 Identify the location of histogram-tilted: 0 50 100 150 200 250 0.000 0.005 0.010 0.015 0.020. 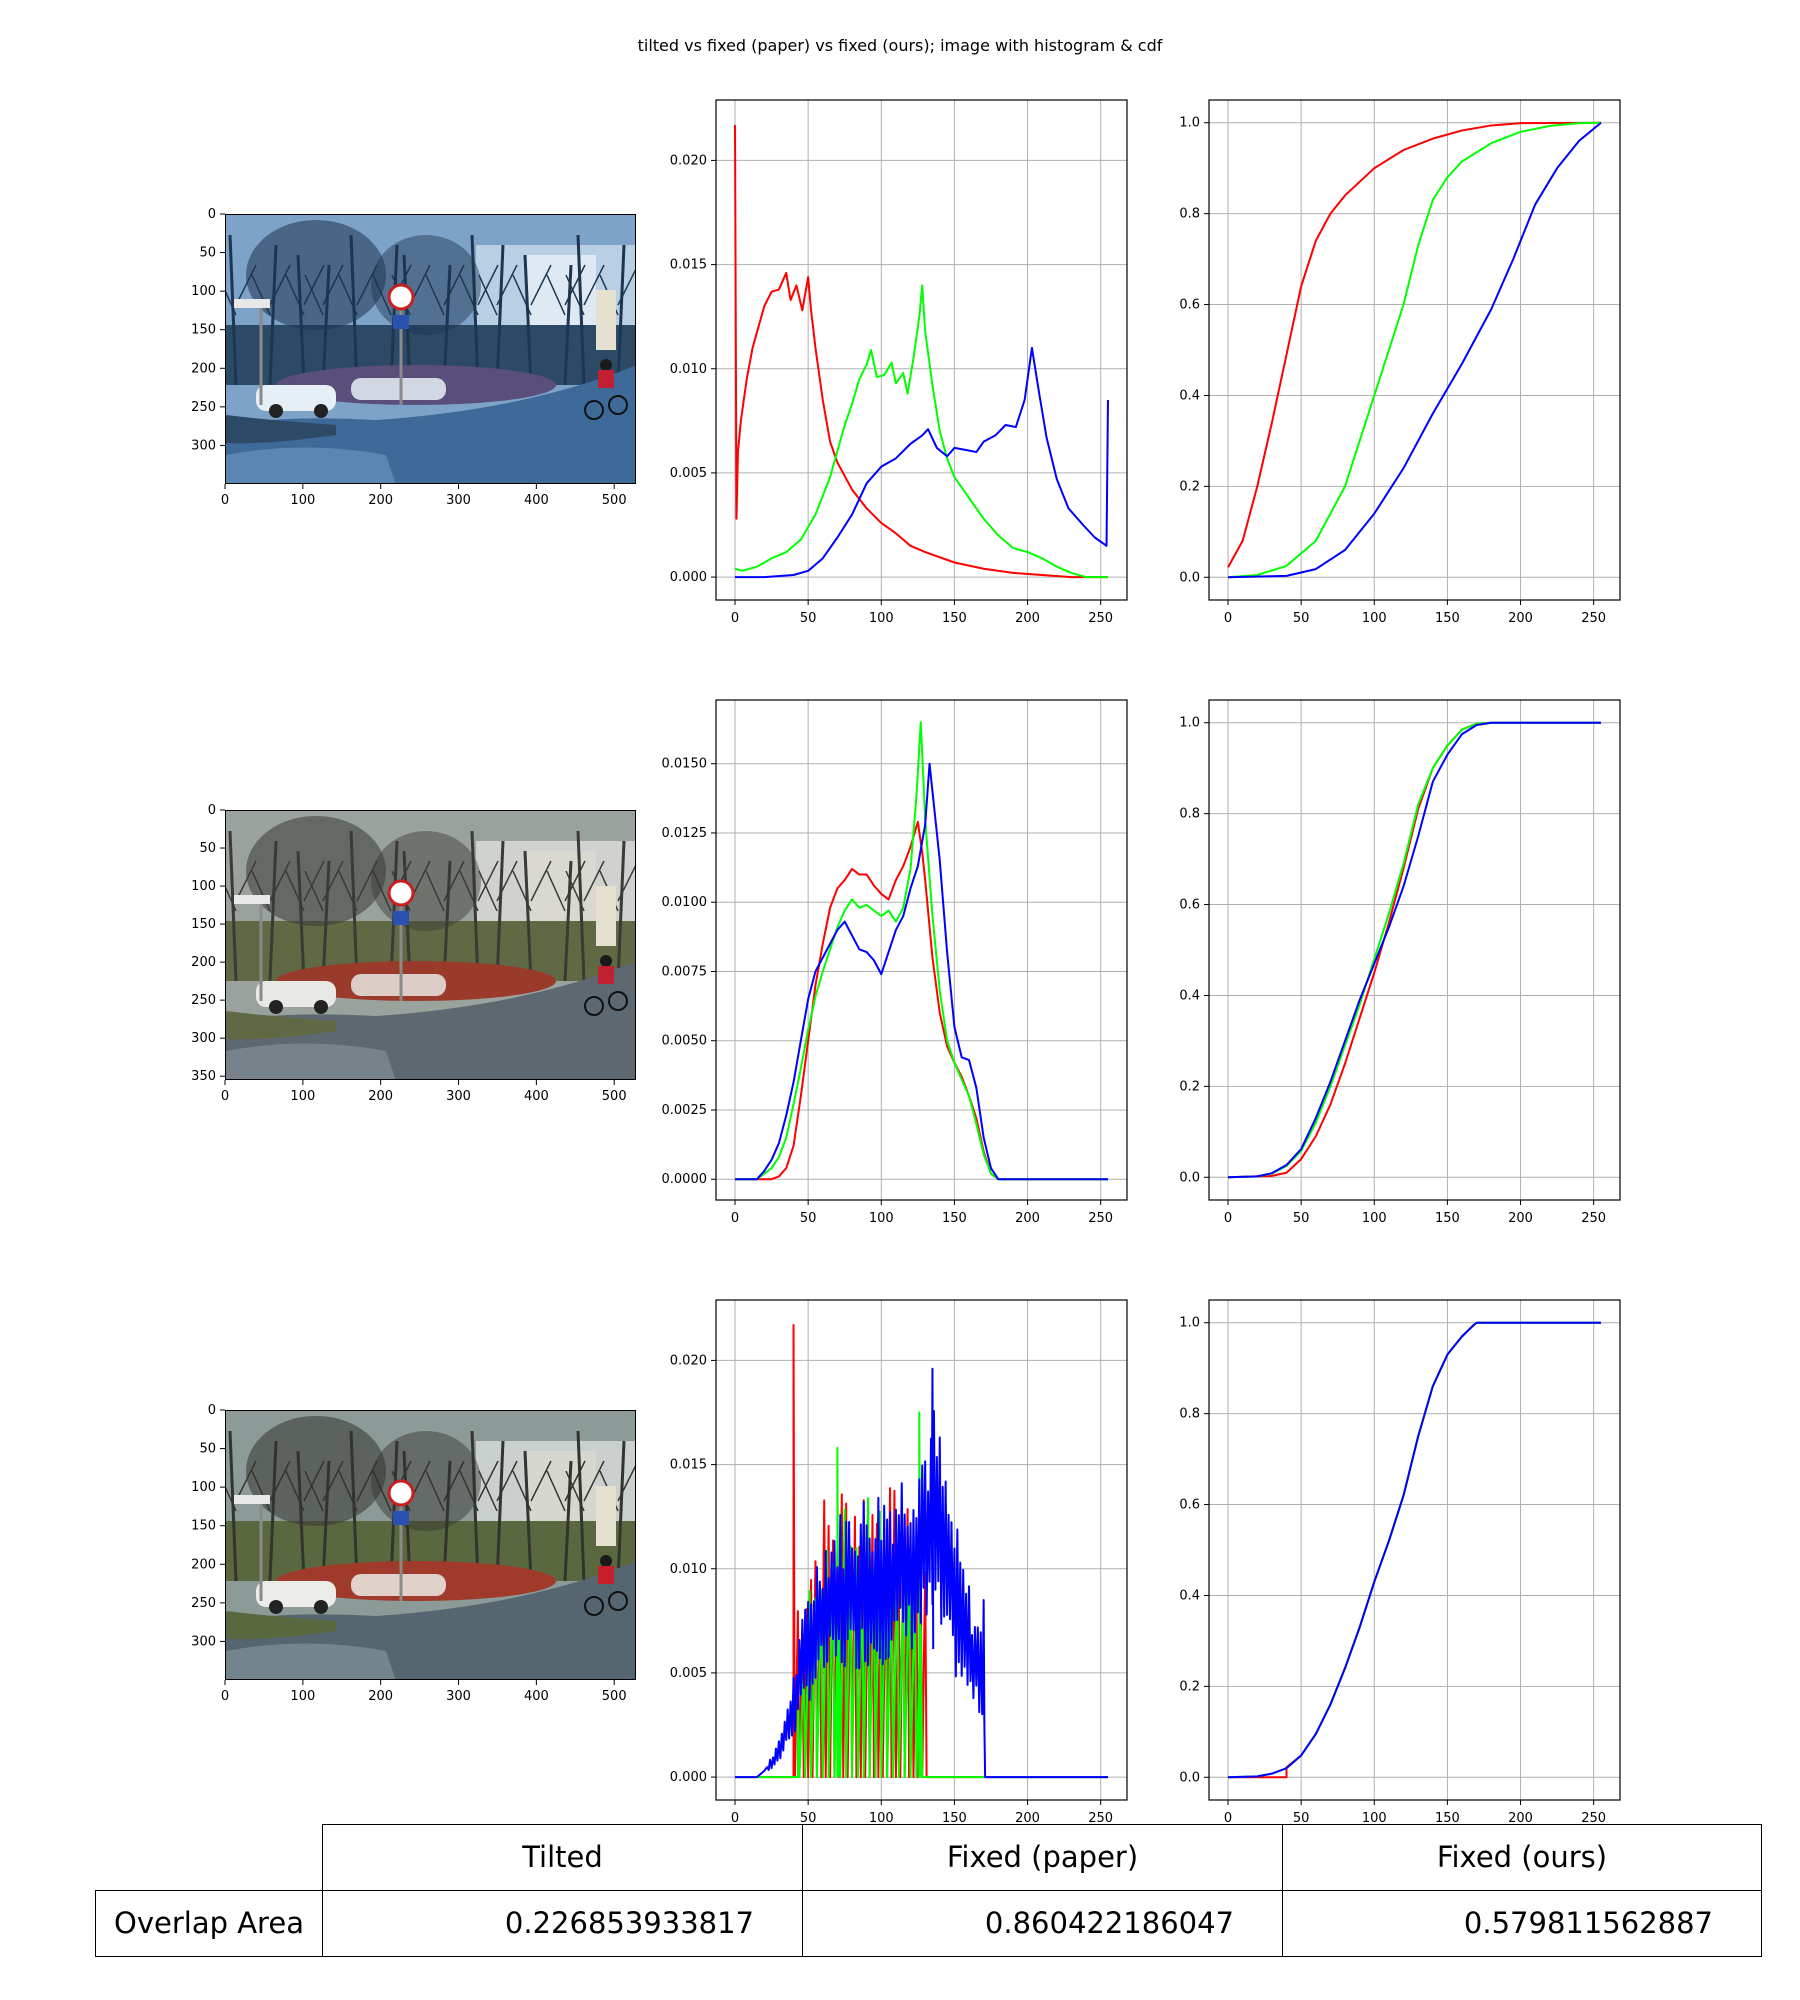
(899, 362).